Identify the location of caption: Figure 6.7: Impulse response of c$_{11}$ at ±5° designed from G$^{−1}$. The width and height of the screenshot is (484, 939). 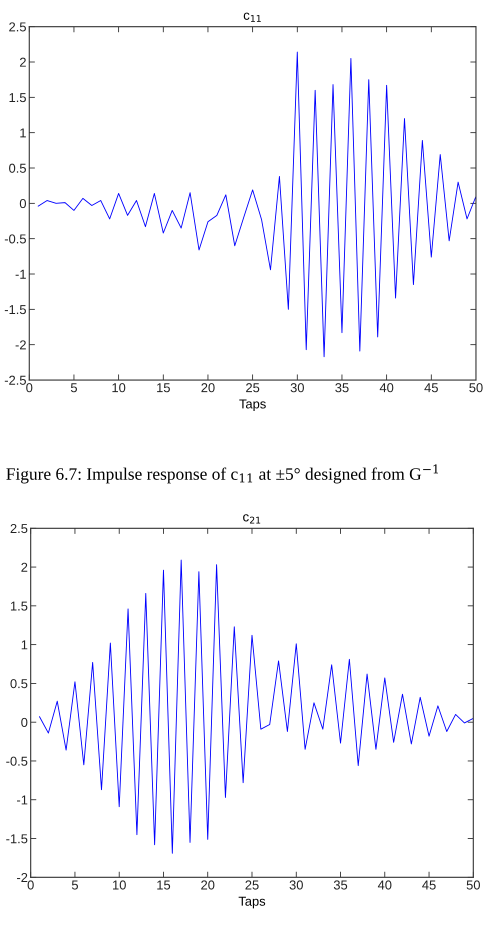
(222, 474).